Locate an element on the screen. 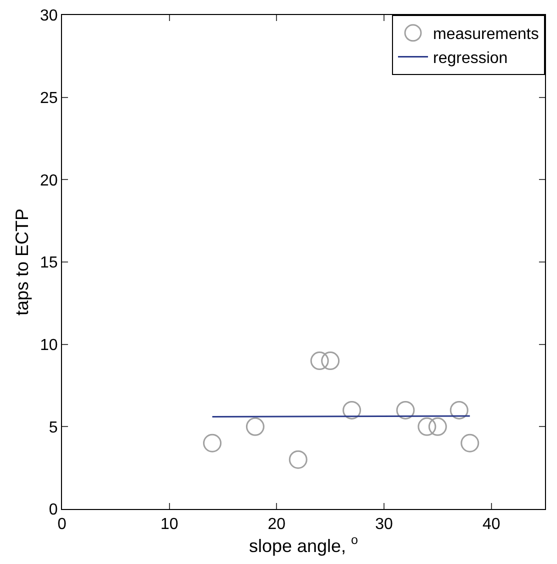 The image size is (557, 564). legend-label: regression is located at coordinates (470, 58).